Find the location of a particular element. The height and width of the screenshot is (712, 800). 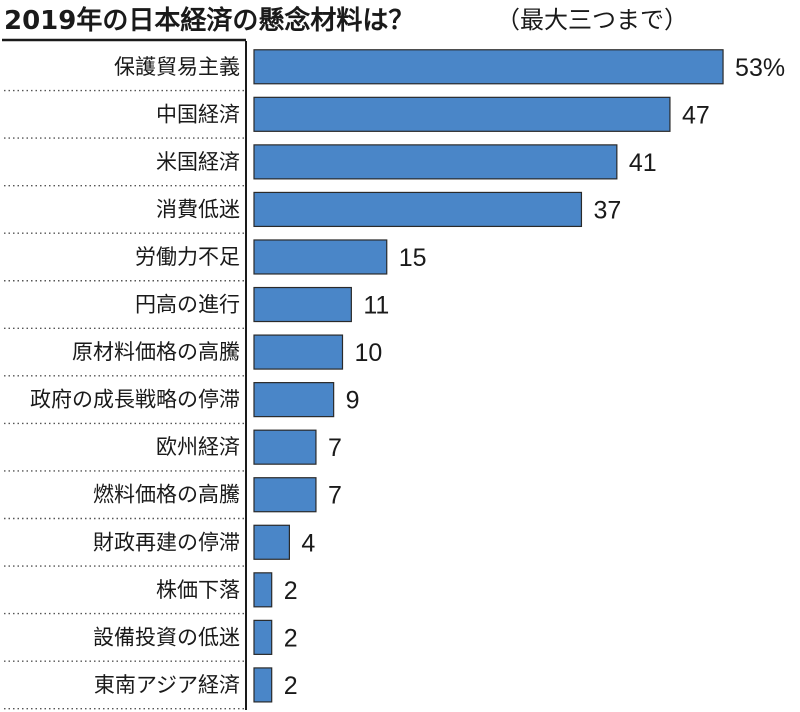

category-label: 中国経済 is located at coordinates (198, 114).